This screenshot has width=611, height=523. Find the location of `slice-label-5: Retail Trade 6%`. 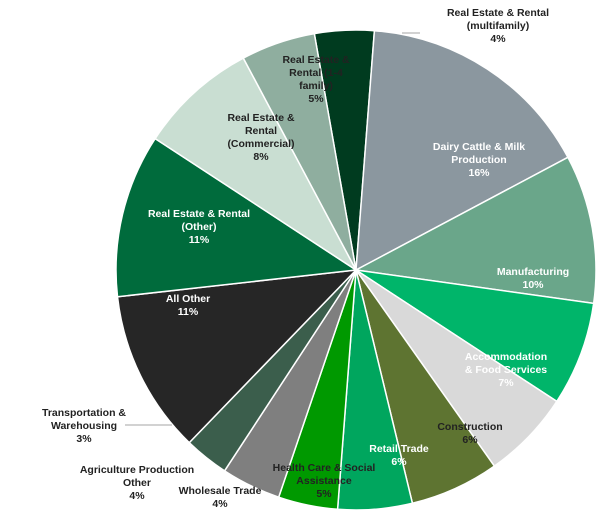

slice-label-5: Retail Trade 6% is located at coordinates (399, 455).